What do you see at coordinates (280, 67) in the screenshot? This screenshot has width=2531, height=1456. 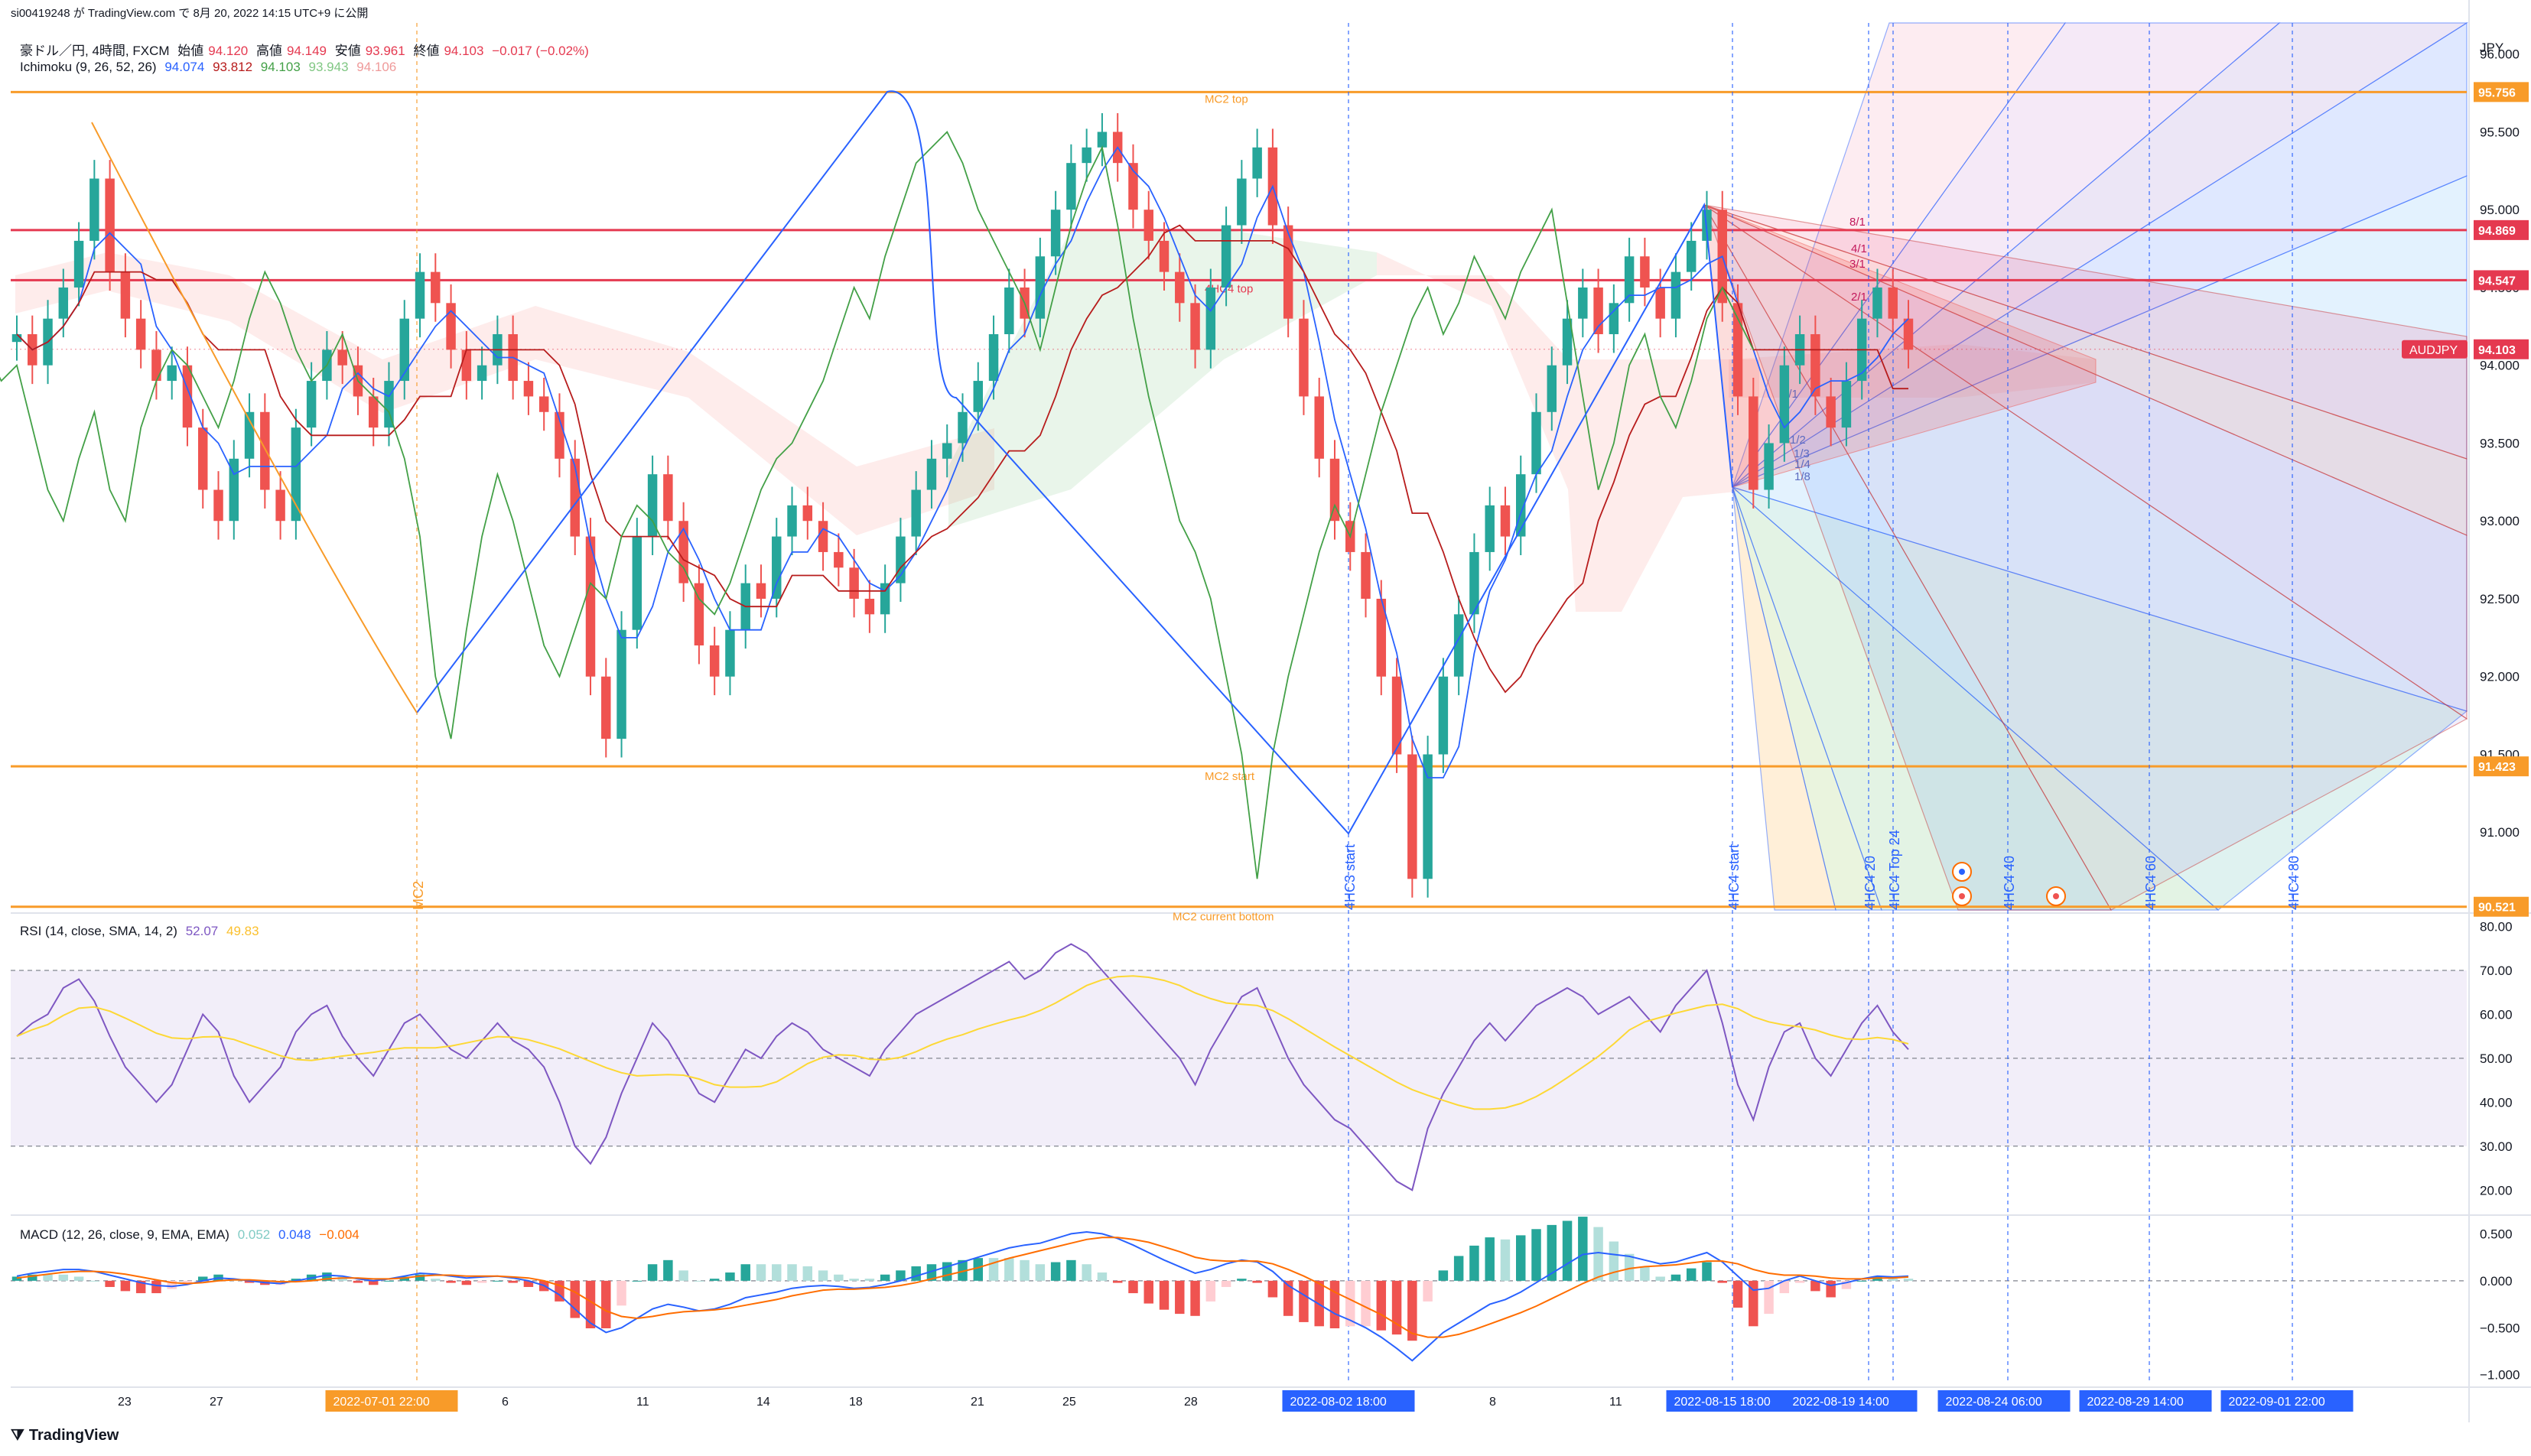 I see `ichimoku-v3: 94.103` at bounding box center [280, 67].